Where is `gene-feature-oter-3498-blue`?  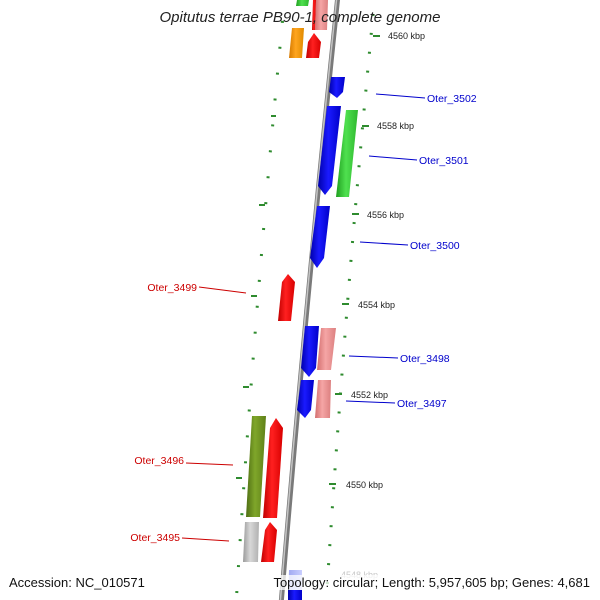 gene-feature-oter-3498-blue is located at coordinates (310, 351).